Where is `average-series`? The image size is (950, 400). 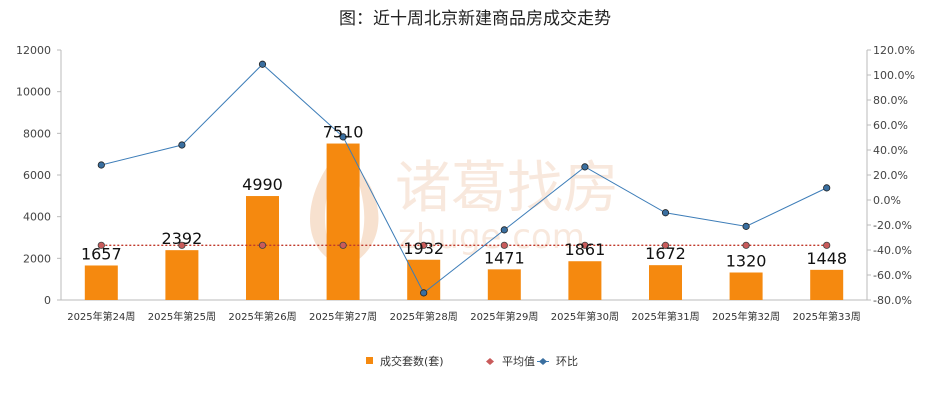
average-series is located at coordinates (464, 245).